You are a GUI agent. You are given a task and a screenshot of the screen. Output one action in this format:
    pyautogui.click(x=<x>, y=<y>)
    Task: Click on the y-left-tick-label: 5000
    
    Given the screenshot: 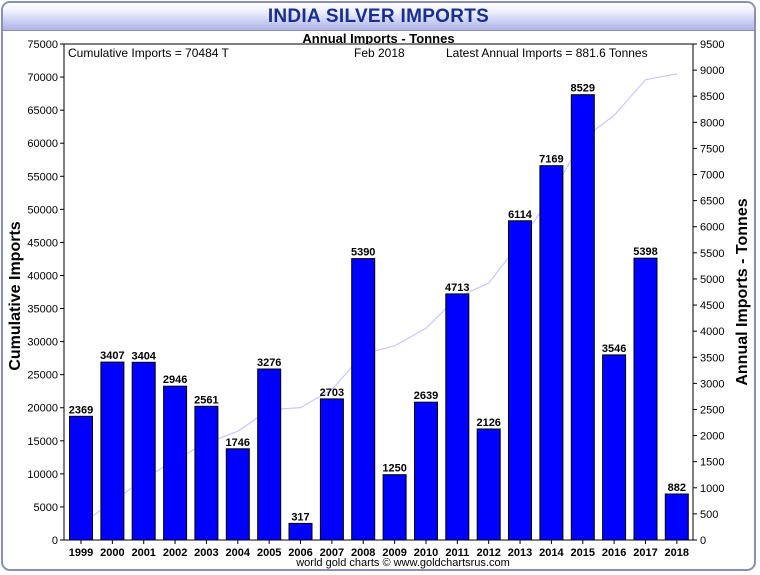 What is the action you would take?
    pyautogui.click(x=46, y=508)
    